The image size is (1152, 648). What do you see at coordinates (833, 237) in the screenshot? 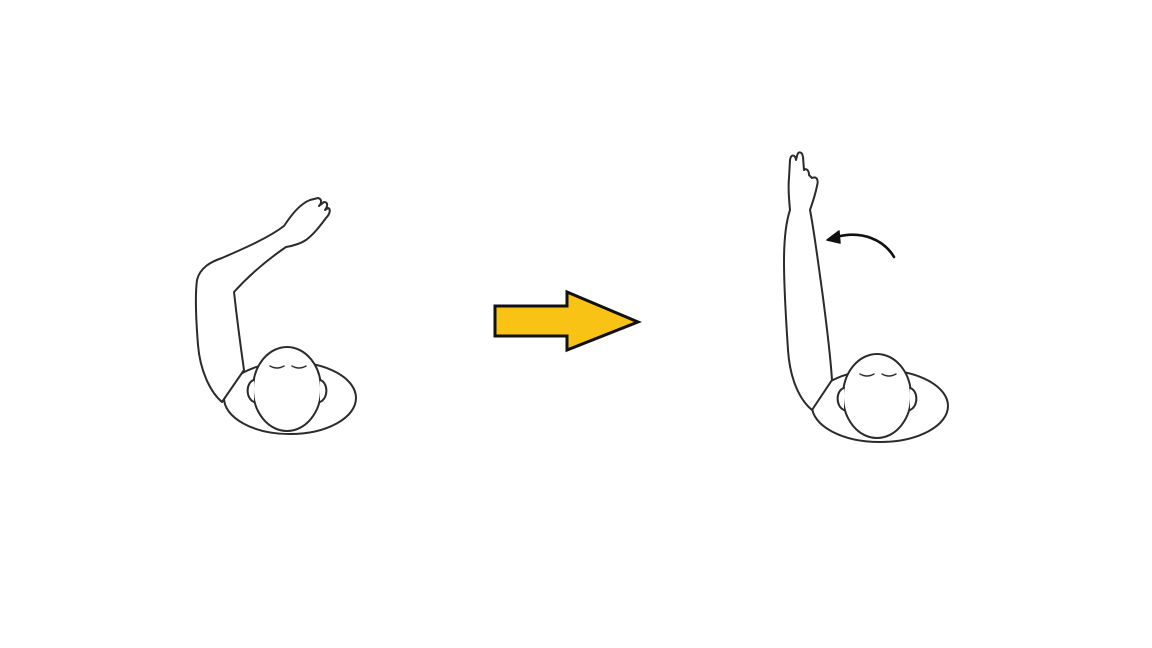
I see `curved-arrowhead-icon` at bounding box center [833, 237].